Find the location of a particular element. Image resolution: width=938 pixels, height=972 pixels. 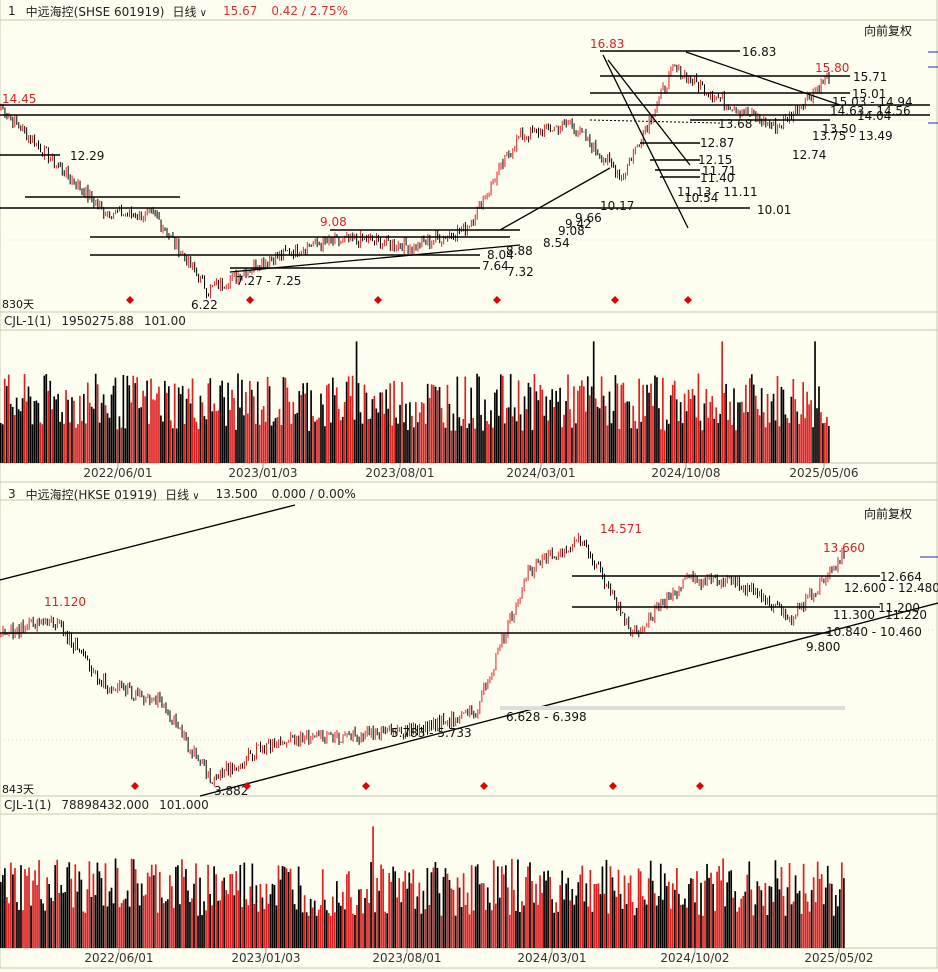

p1-annotation: 11.71 is located at coordinates (719, 171).